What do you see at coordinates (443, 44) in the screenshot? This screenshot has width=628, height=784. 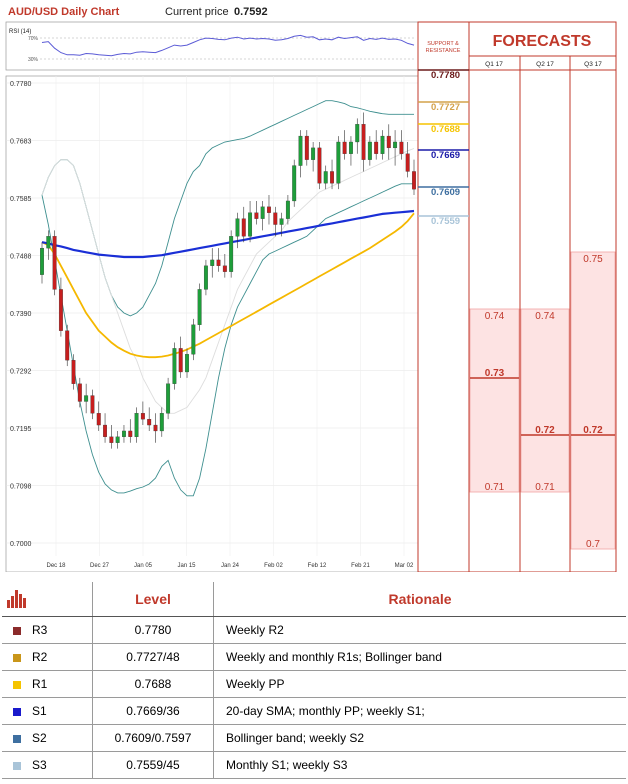 I see `sr-label-line1: SUPPORT &` at bounding box center [443, 44].